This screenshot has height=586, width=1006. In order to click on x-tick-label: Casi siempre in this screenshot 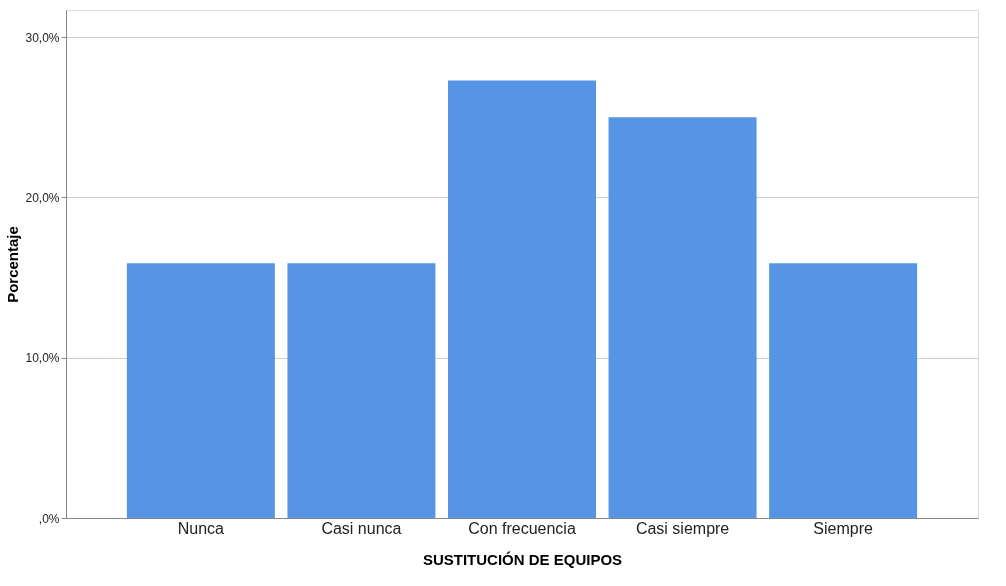, I will do `click(682, 528)`.